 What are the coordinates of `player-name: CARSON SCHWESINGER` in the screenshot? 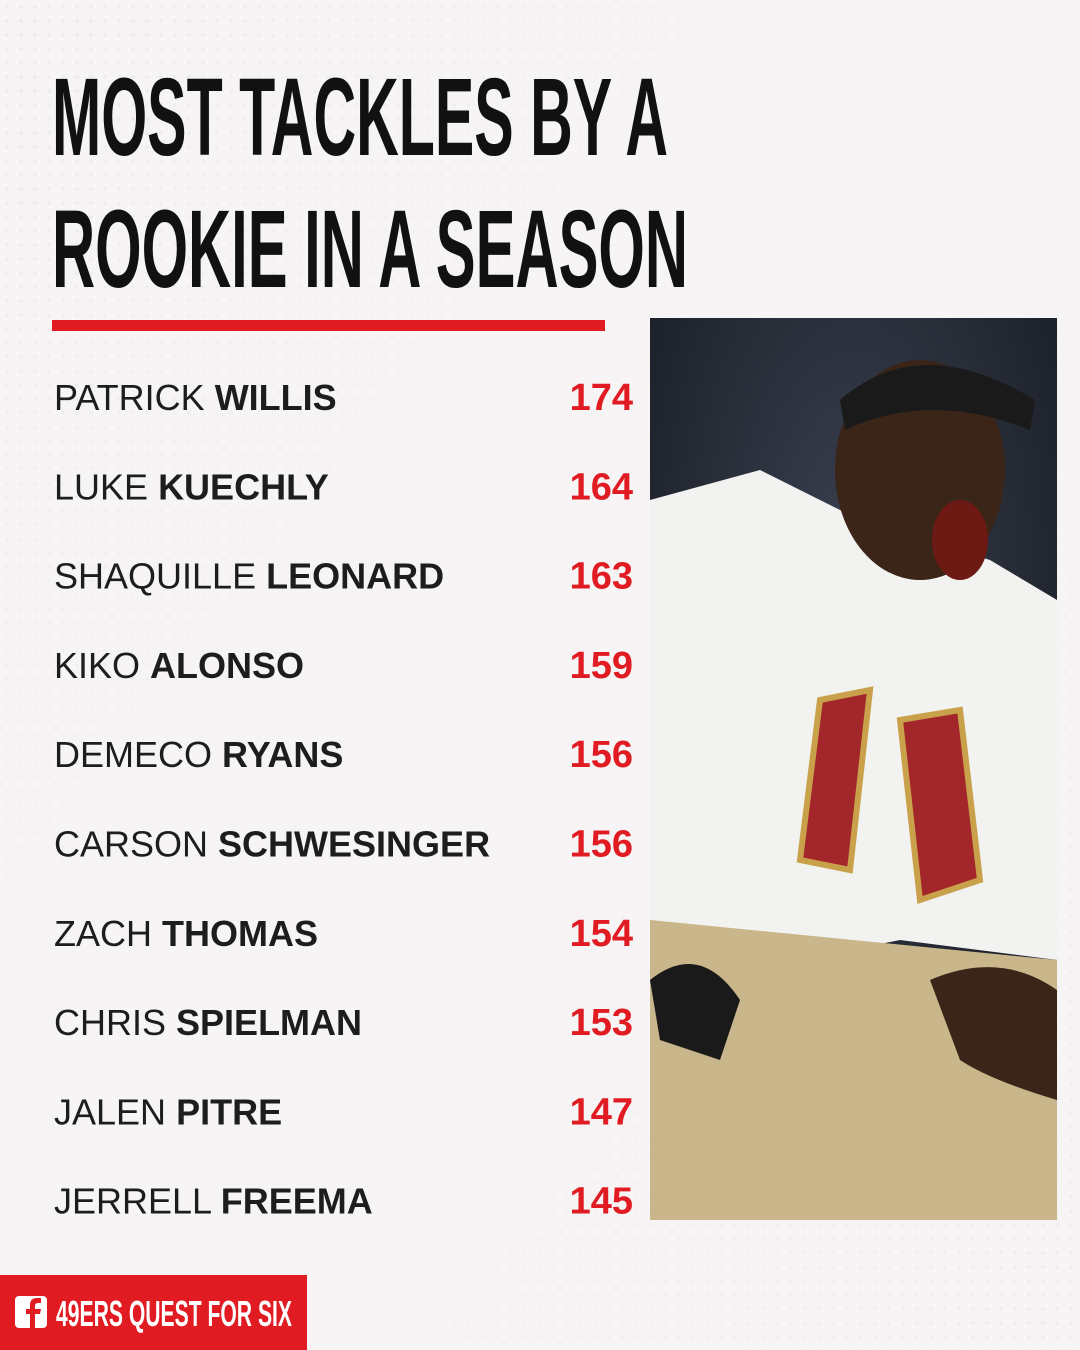 It's located at (272, 844).